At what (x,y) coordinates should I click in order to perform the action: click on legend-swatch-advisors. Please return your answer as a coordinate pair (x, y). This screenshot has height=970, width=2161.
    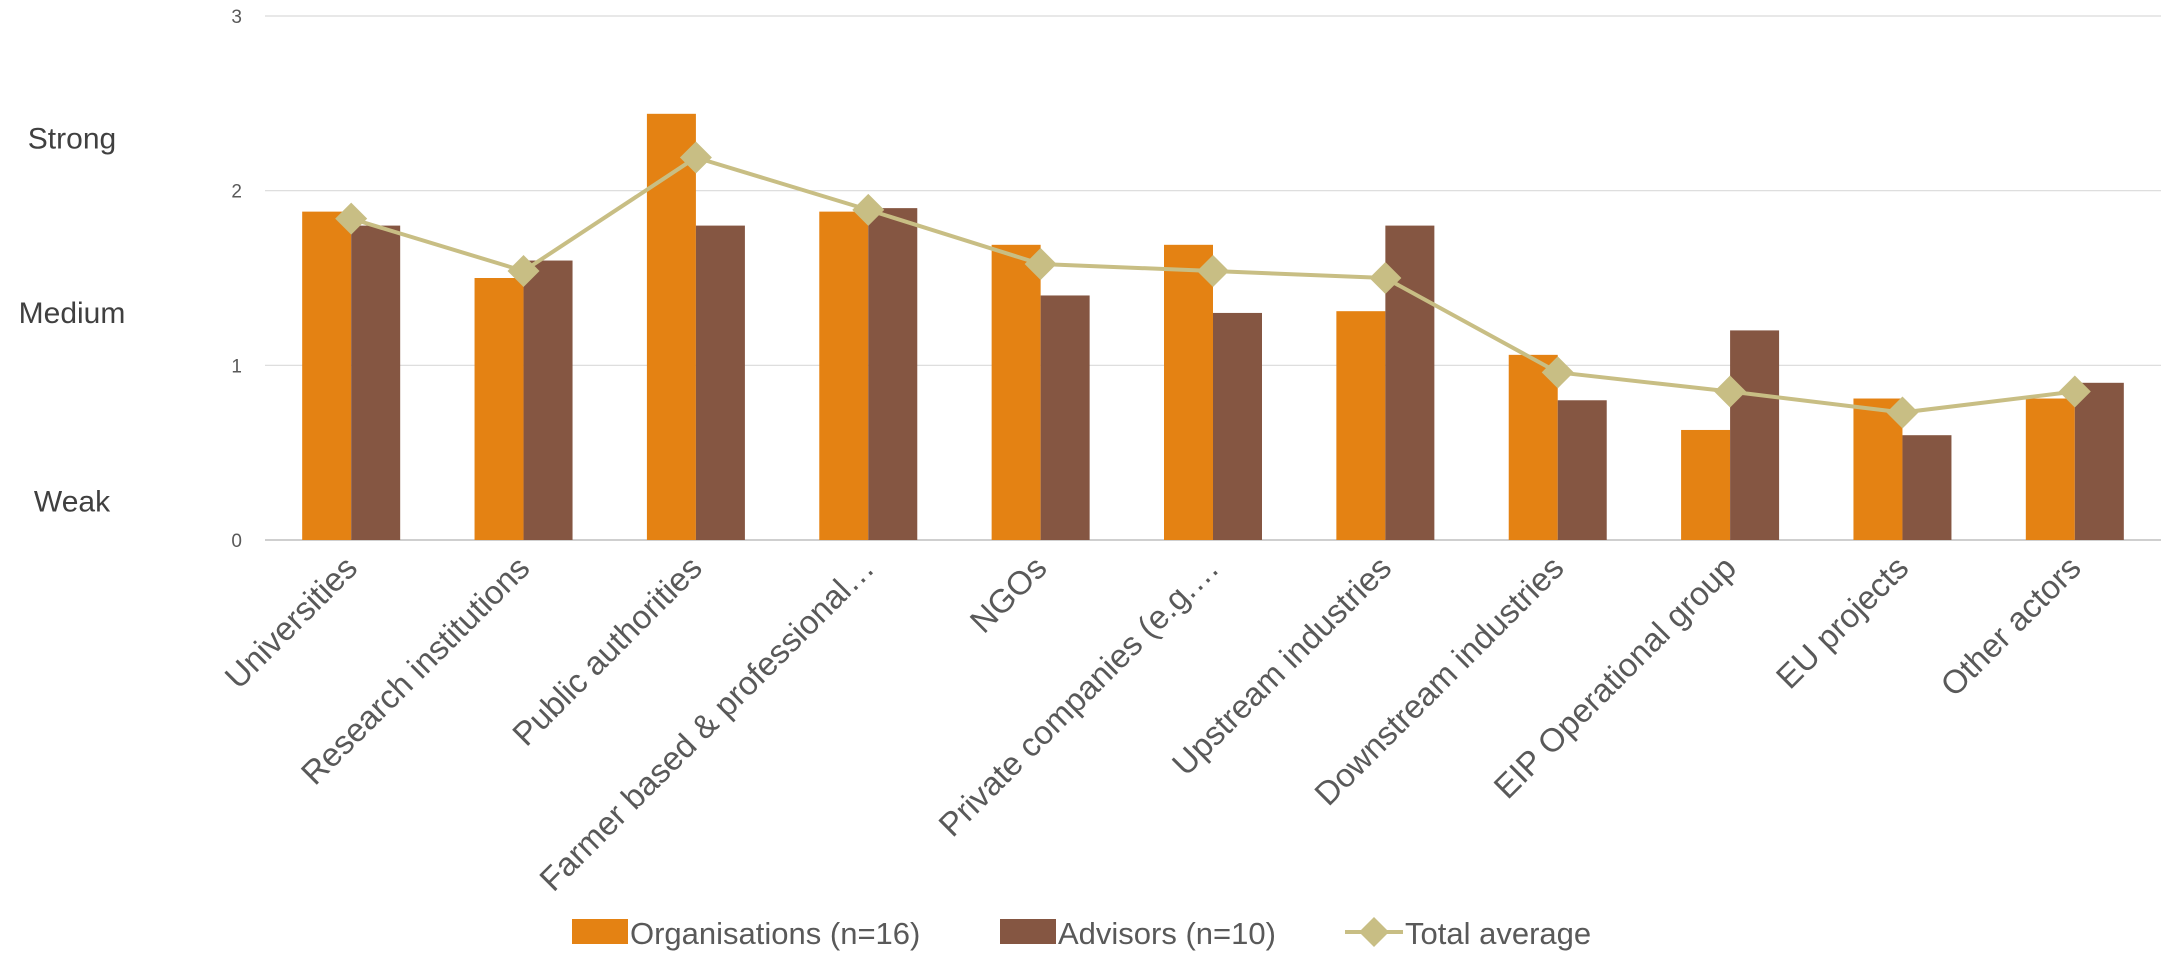
    Looking at the image, I should click on (1028, 931).